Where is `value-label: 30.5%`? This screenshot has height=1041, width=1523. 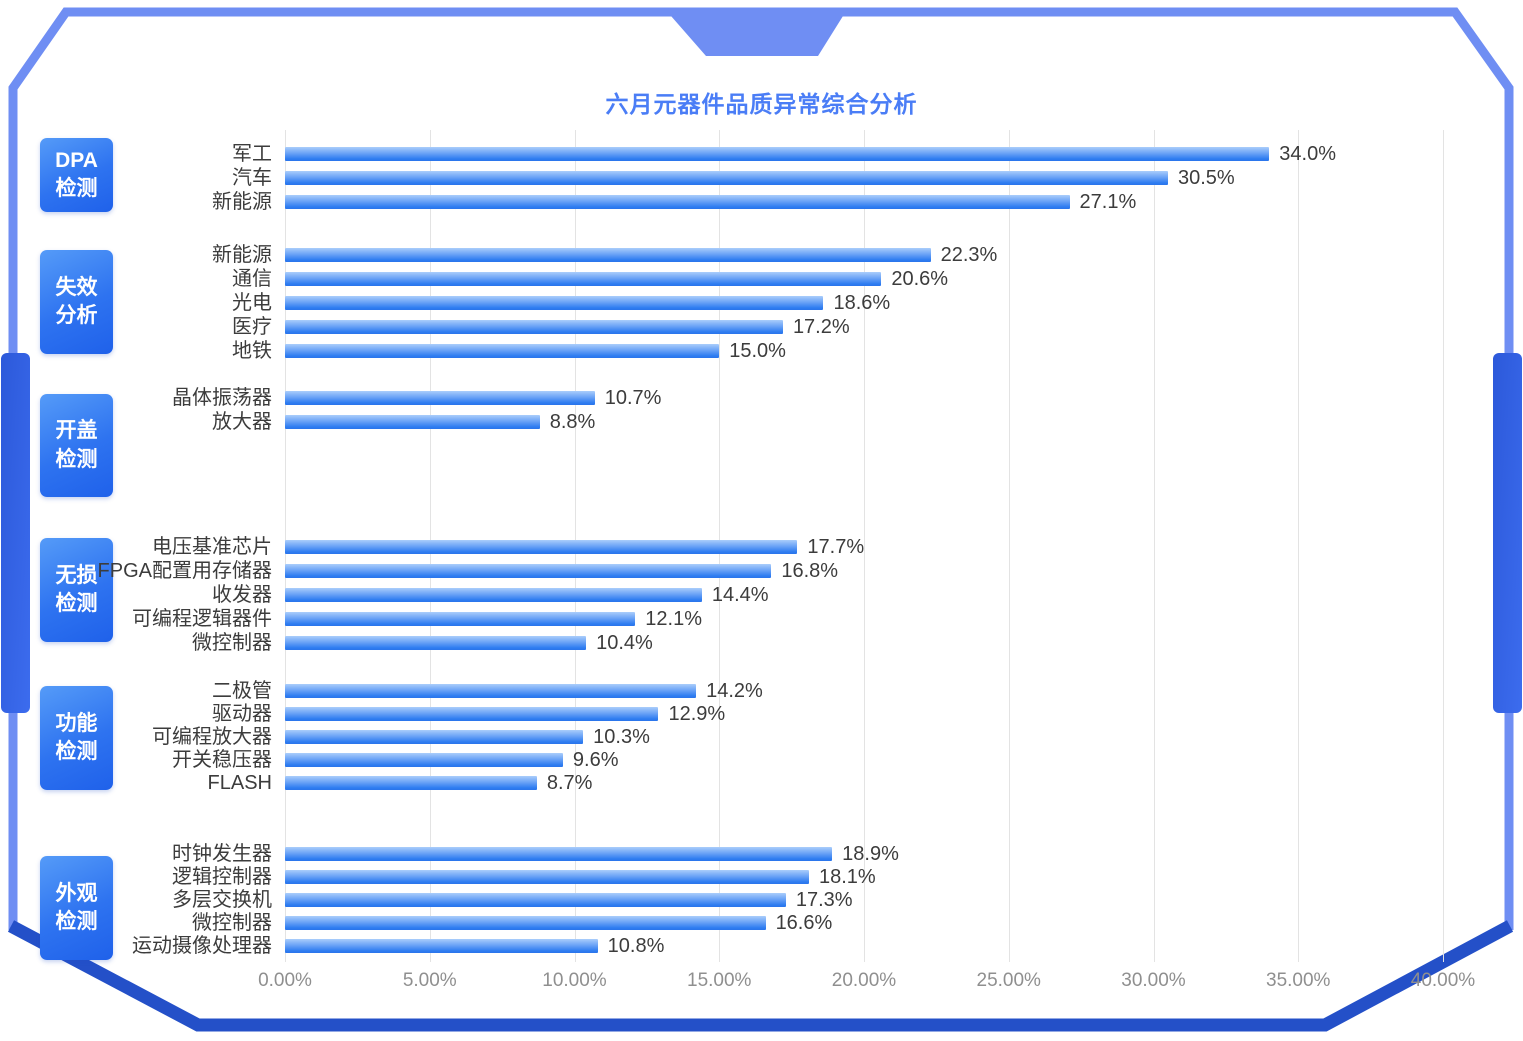
value-label: 30.5% is located at coordinates (1206, 178).